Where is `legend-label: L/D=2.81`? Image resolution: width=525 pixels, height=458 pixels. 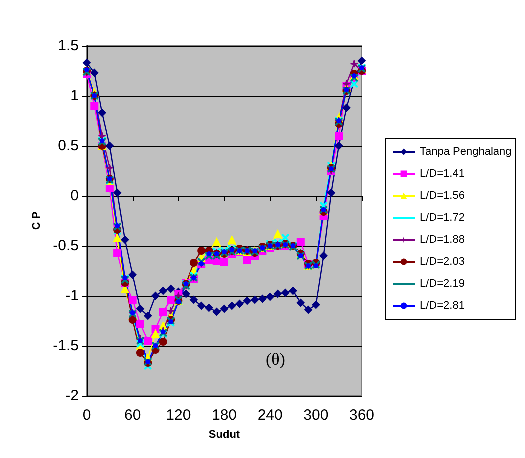 legend-label: L/D=2.81 is located at coordinates (442, 306).